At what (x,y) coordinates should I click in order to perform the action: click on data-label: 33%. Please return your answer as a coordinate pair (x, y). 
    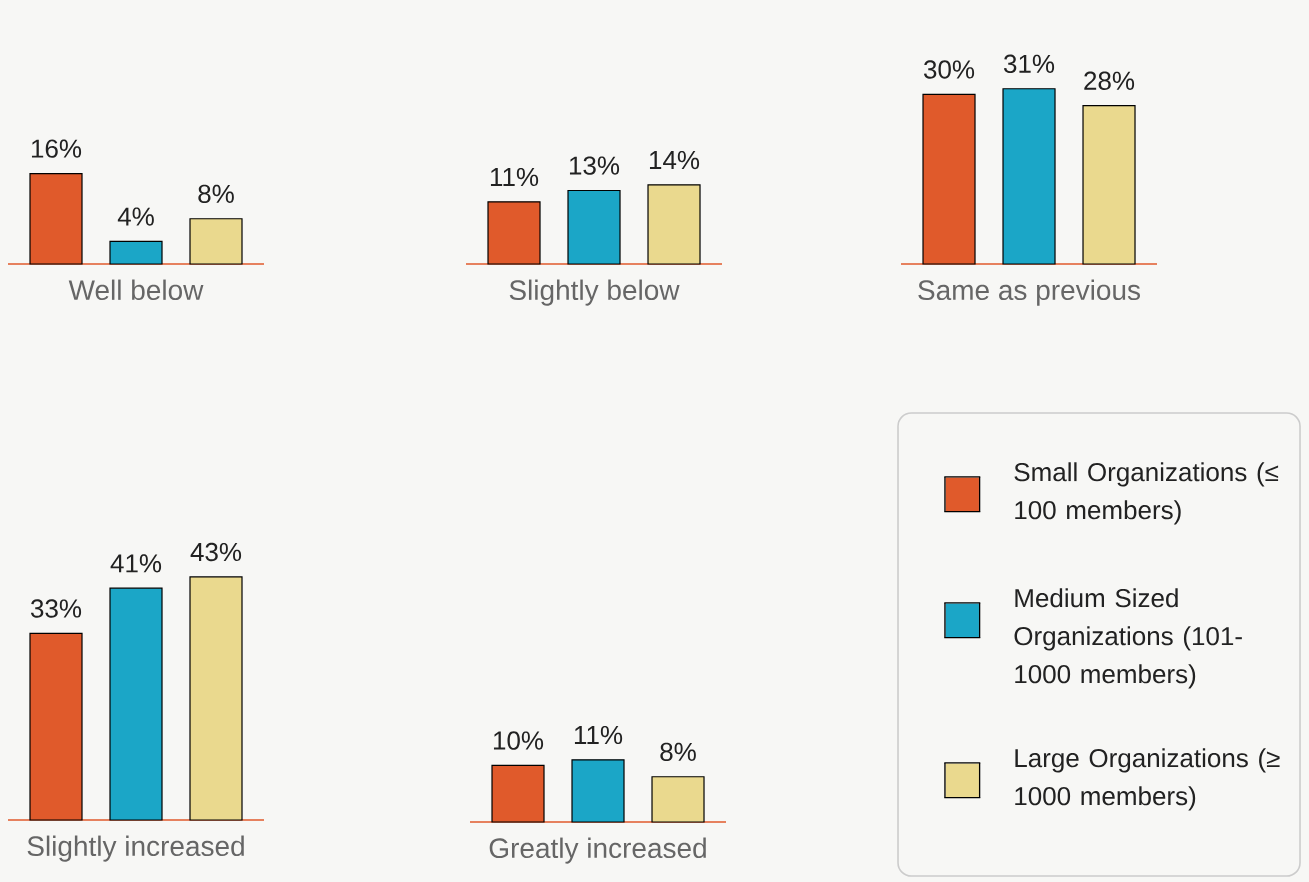
    Looking at the image, I should click on (56, 608).